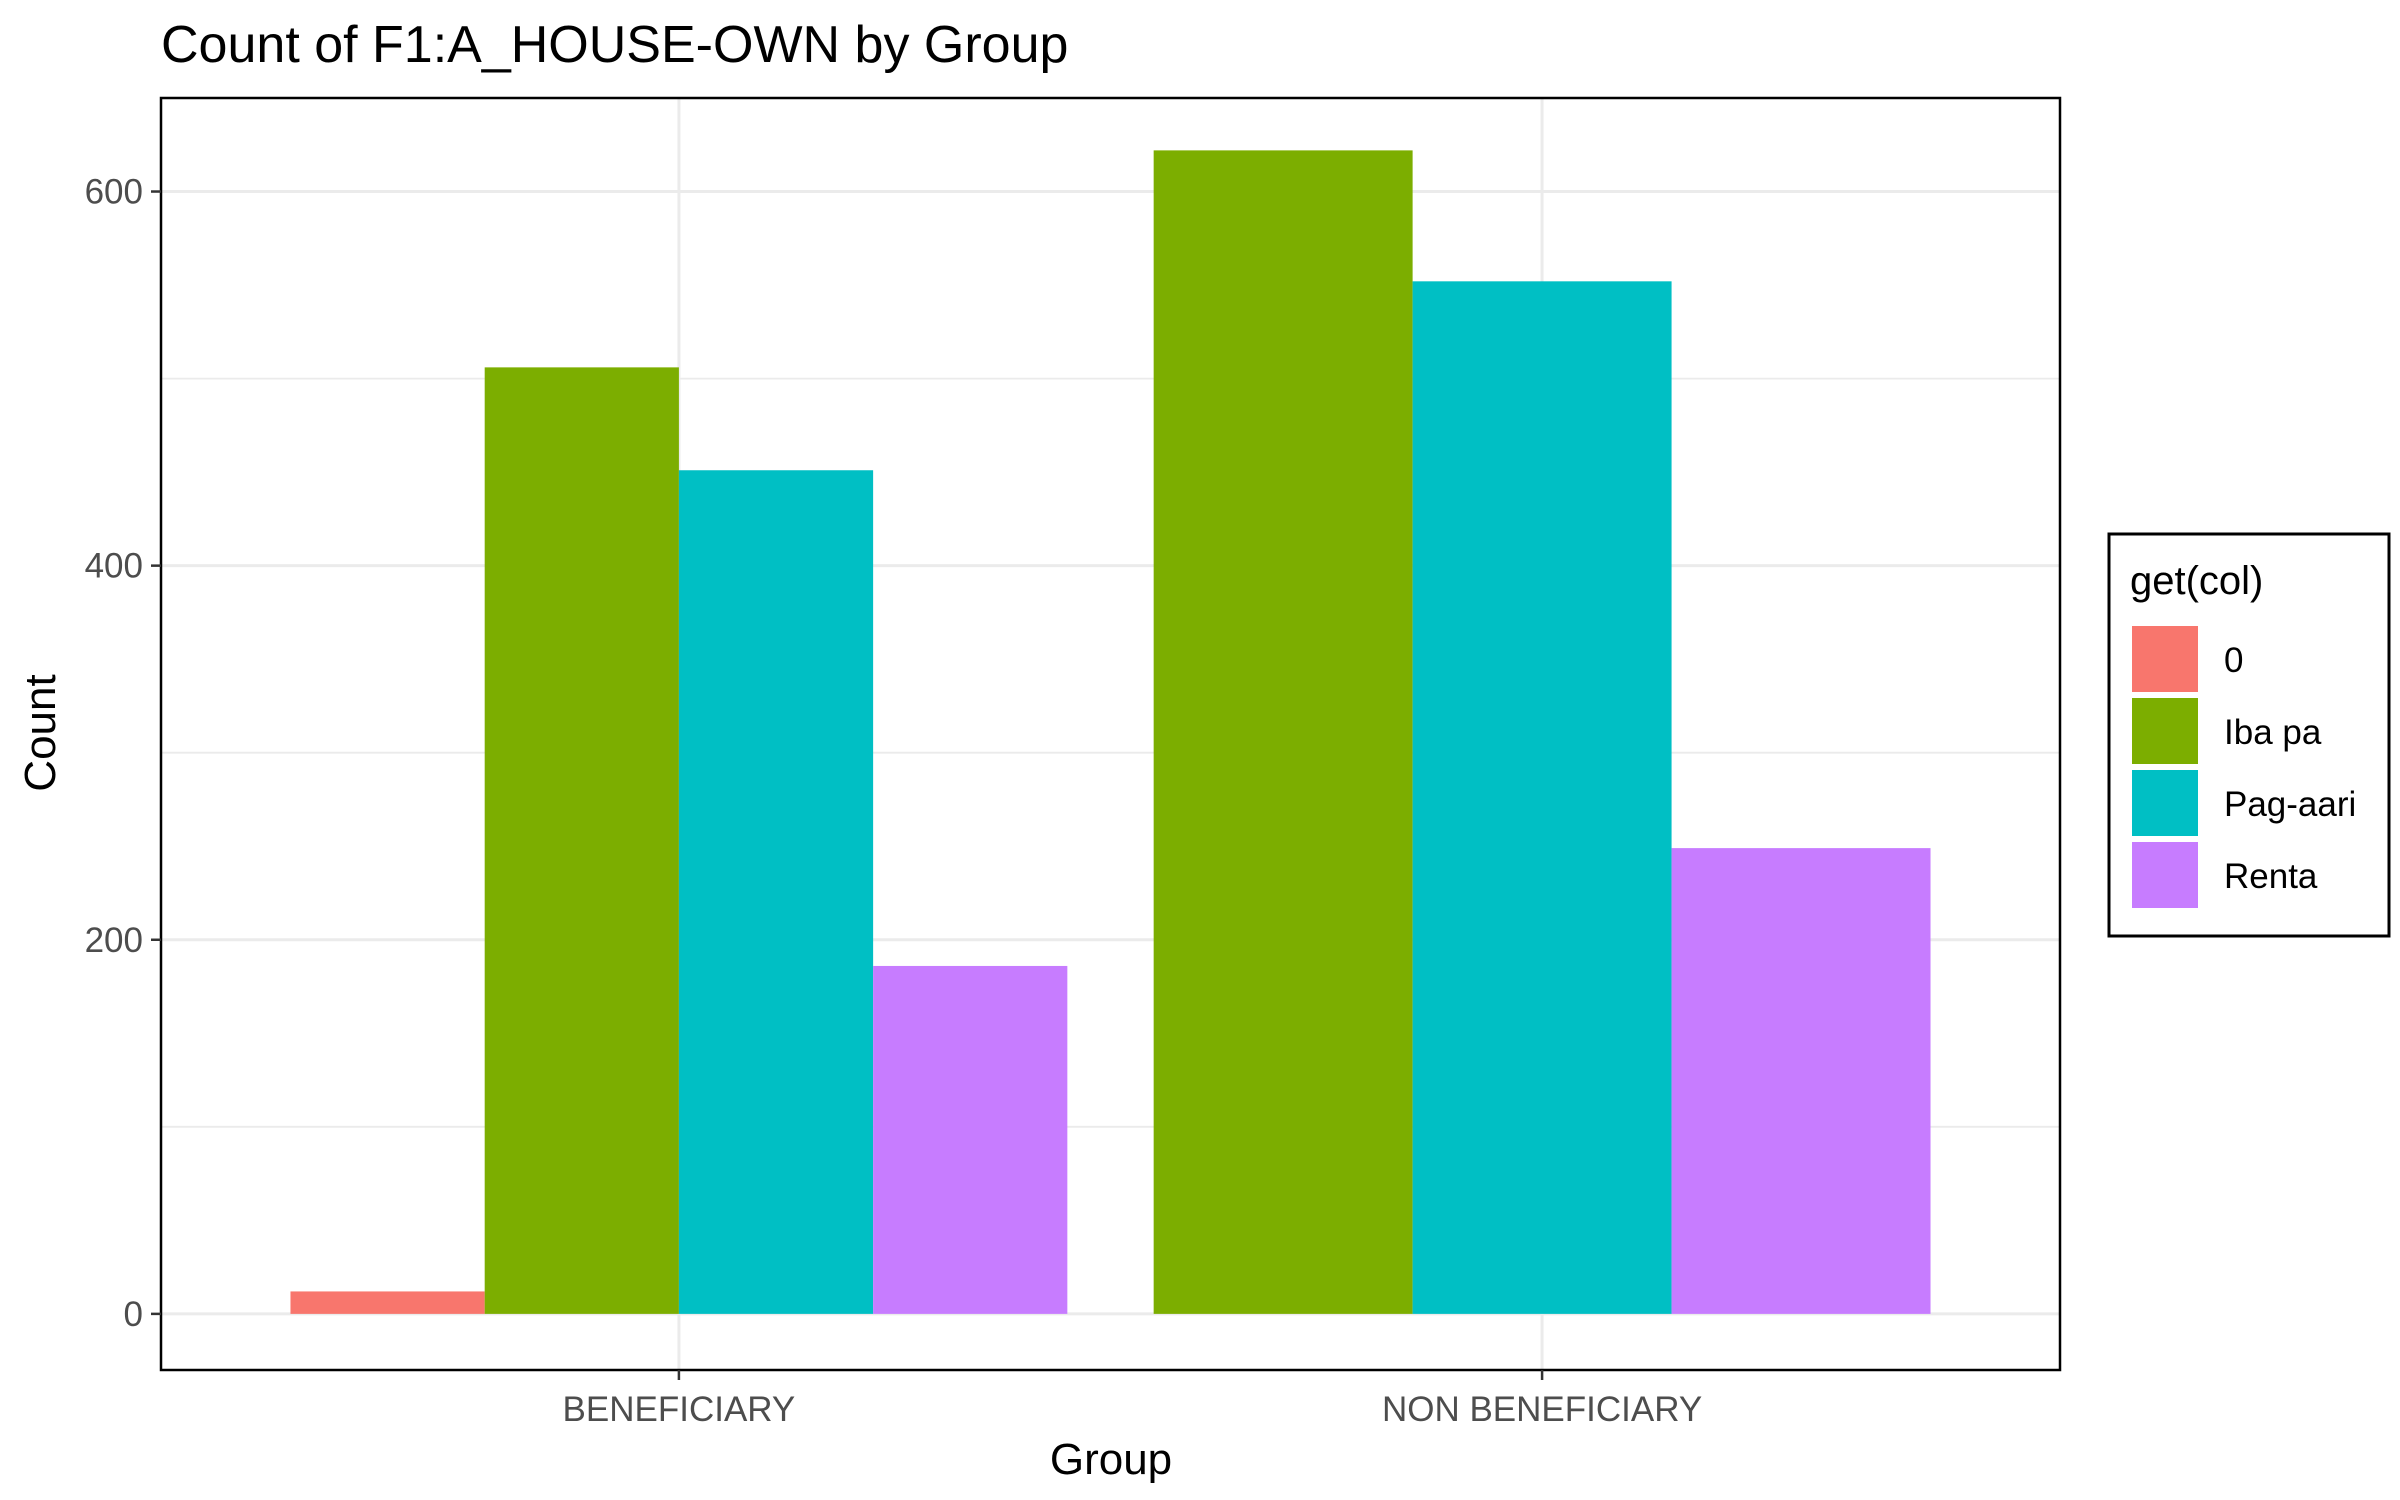 The height and width of the screenshot is (1500, 2400). What do you see at coordinates (40, 732) in the screenshot?
I see `y-axis-title: Count` at bounding box center [40, 732].